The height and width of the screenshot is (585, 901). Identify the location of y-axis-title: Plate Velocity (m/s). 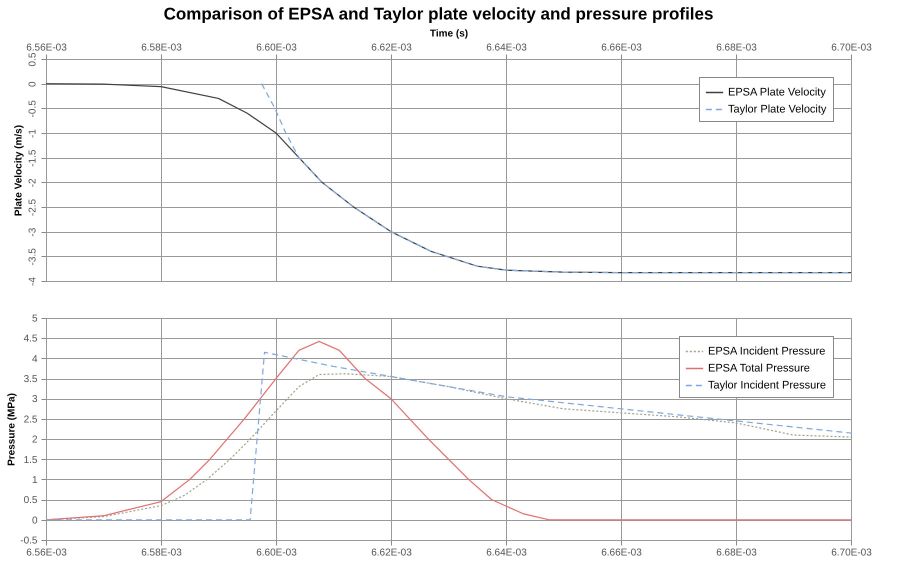
(19, 170).